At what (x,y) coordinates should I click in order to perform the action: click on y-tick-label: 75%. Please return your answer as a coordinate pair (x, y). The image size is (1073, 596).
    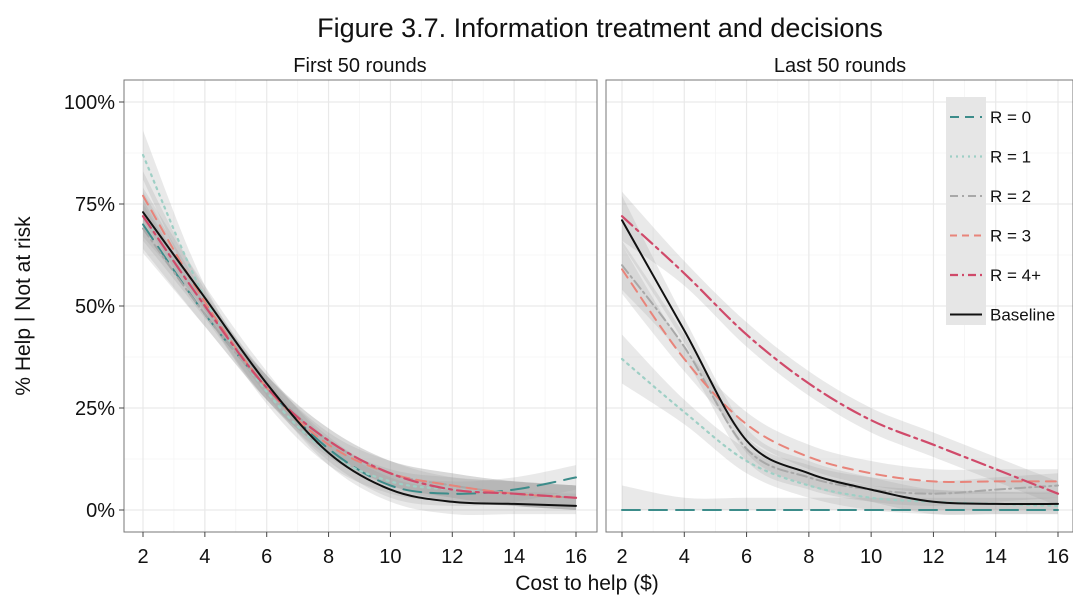
    Looking at the image, I should click on (95, 205).